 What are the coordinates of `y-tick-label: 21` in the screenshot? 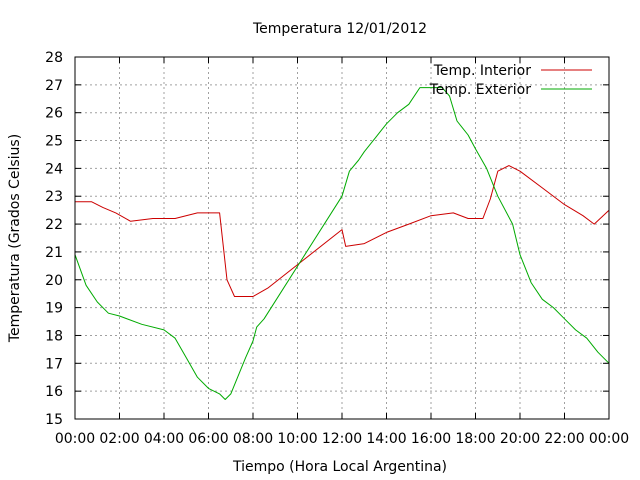 It's located at (54, 253).